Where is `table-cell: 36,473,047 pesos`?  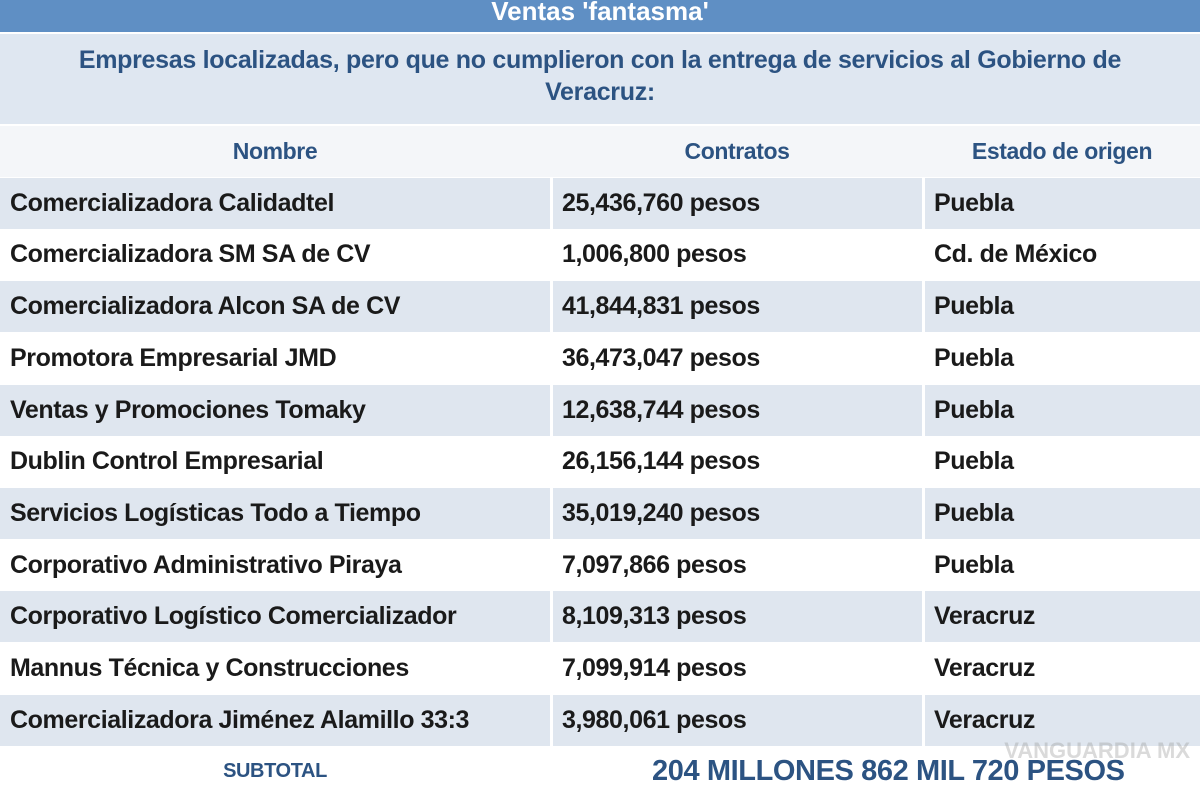
table-cell: 36,473,047 pesos is located at coordinates (661, 357).